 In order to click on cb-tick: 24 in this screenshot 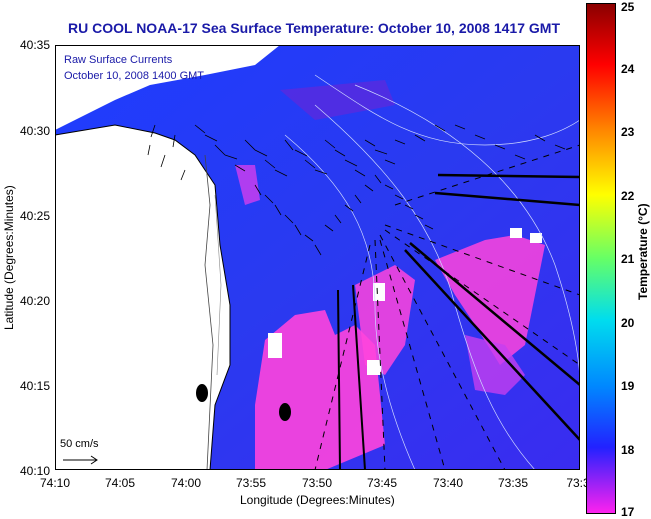, I will do `click(628, 69)`.